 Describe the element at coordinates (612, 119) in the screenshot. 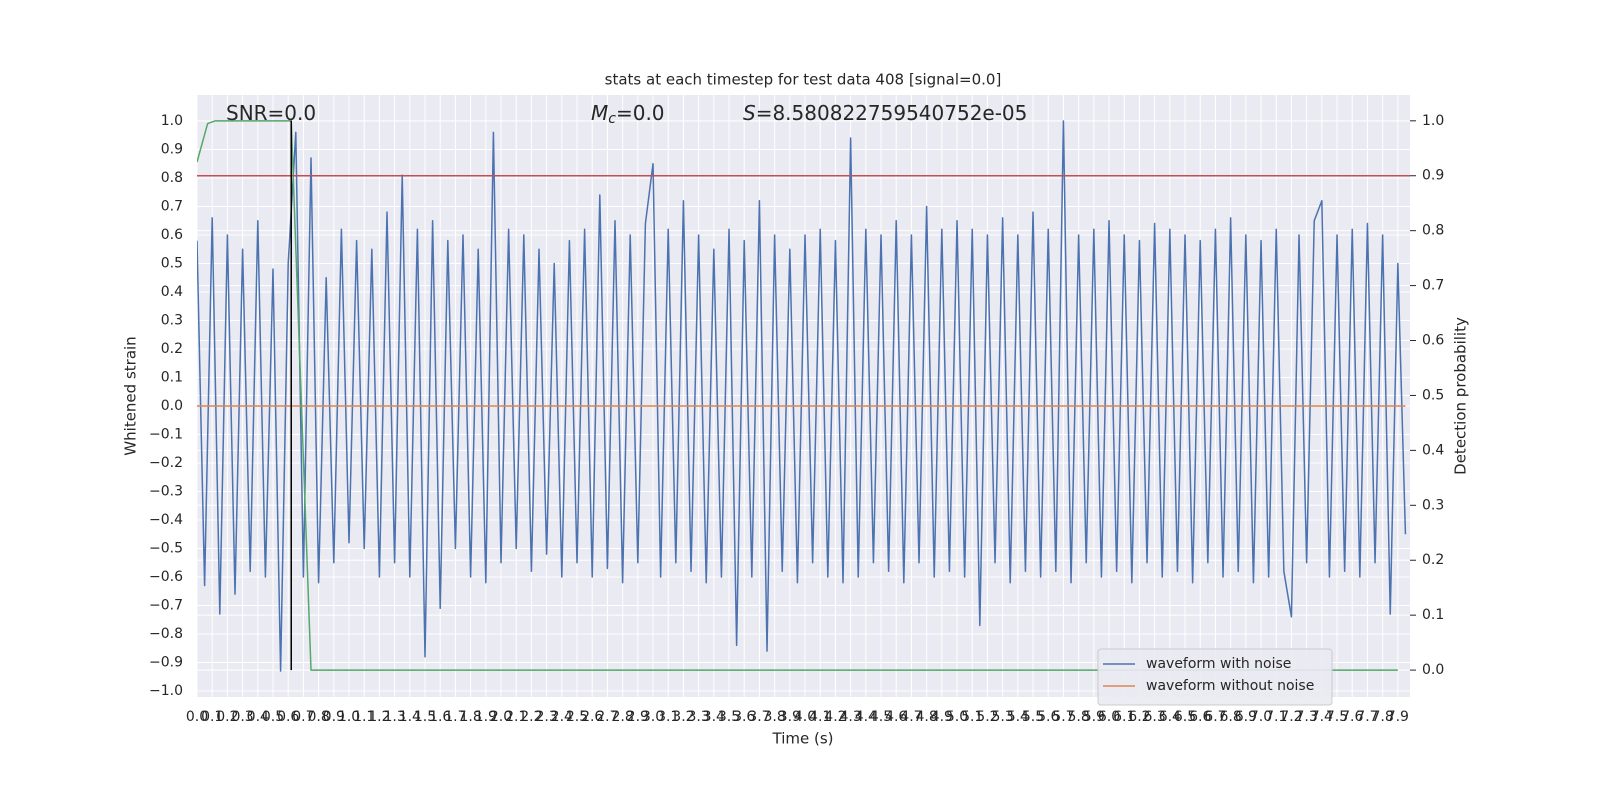

I see `annotation-subscript: c` at that location.